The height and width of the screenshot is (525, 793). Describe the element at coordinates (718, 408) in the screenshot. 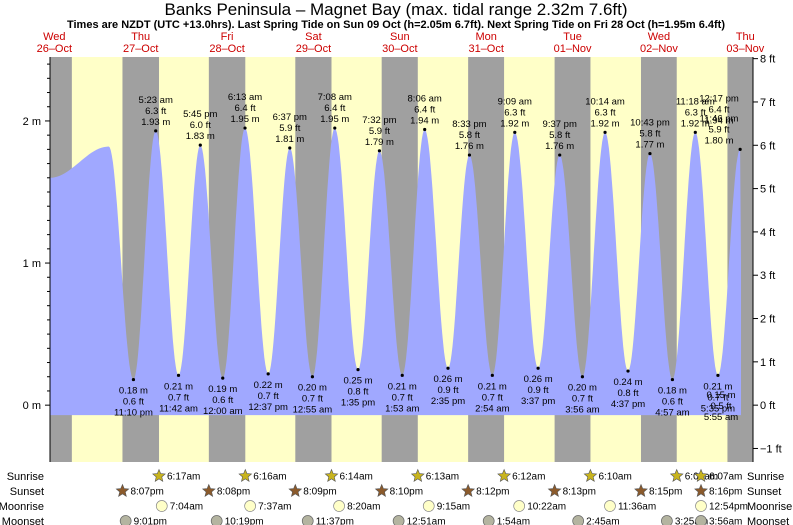

I see `low-tide-text: 5:35 pm` at that location.